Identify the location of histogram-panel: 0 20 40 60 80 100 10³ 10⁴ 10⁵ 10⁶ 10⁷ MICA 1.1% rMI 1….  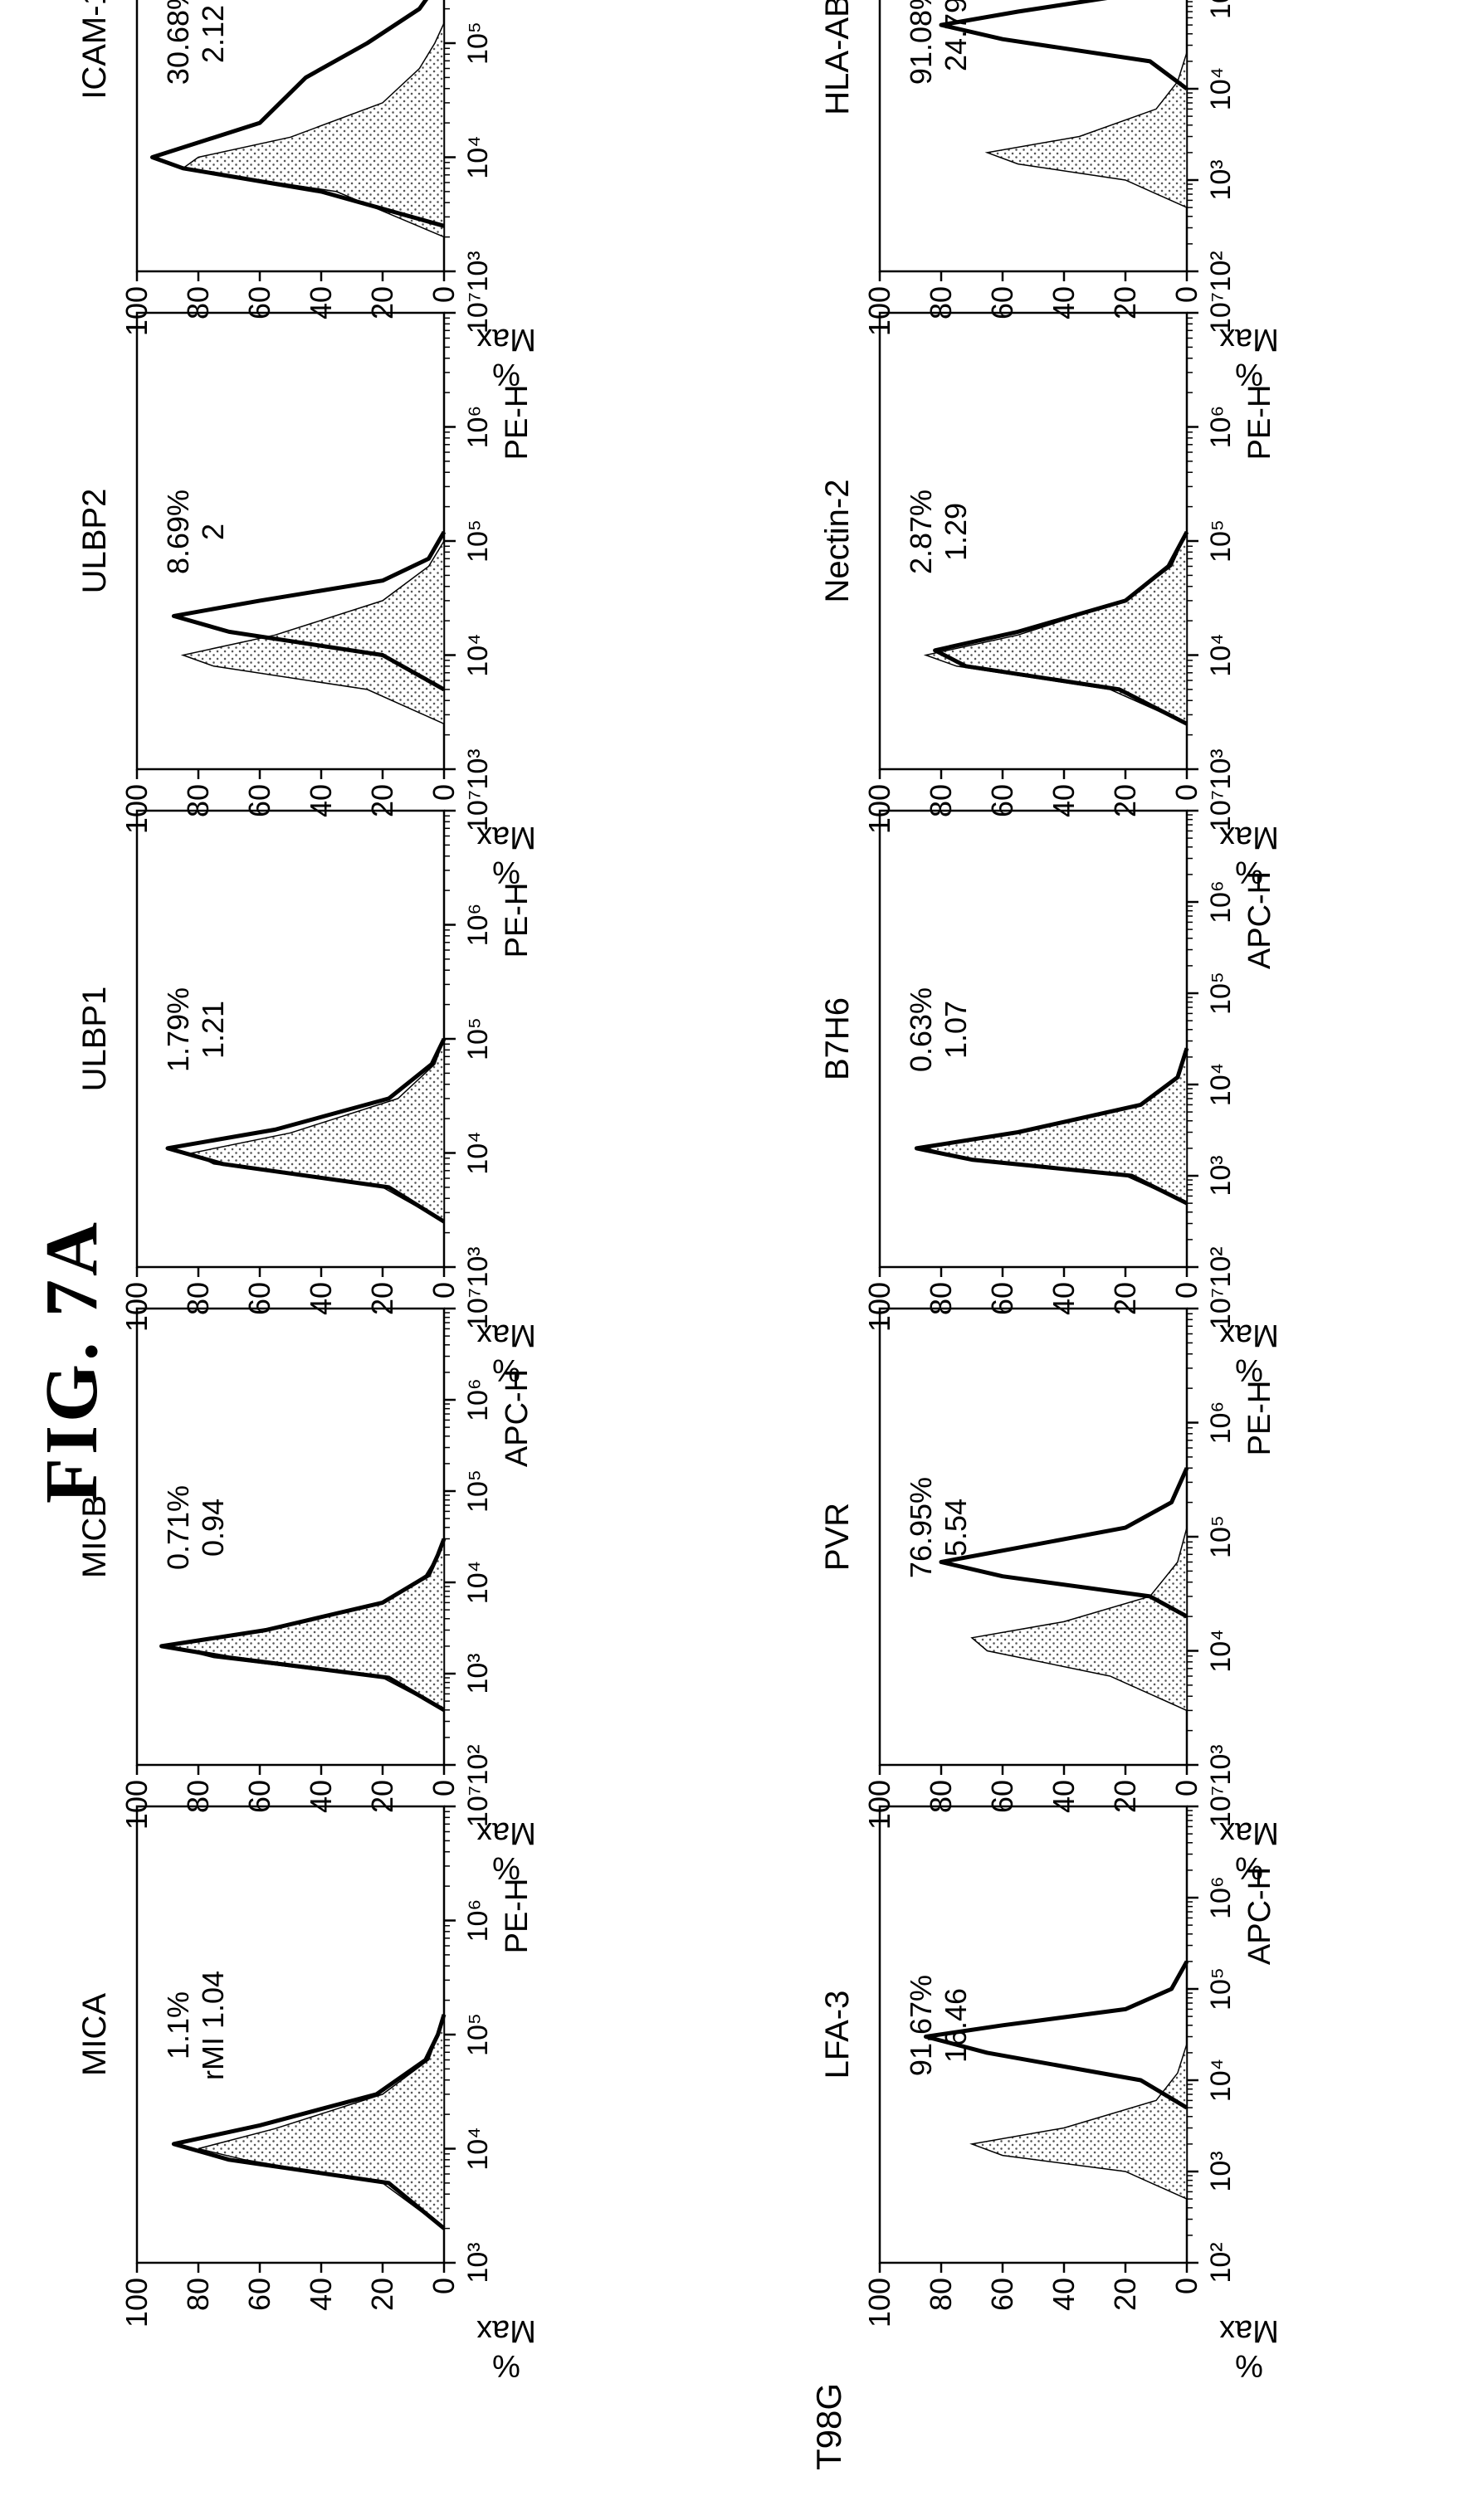
(306, 2084).